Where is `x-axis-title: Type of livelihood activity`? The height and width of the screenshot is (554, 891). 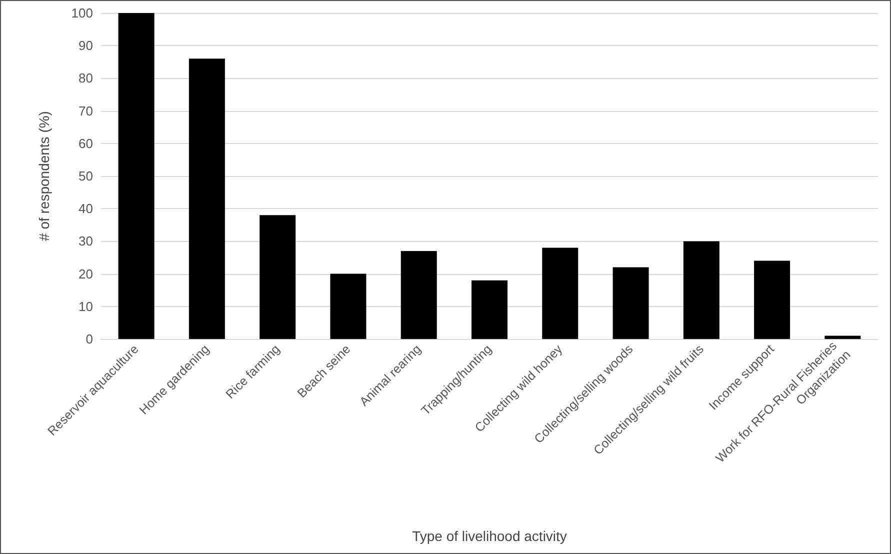 x-axis-title: Type of livelihood activity is located at coordinates (489, 536).